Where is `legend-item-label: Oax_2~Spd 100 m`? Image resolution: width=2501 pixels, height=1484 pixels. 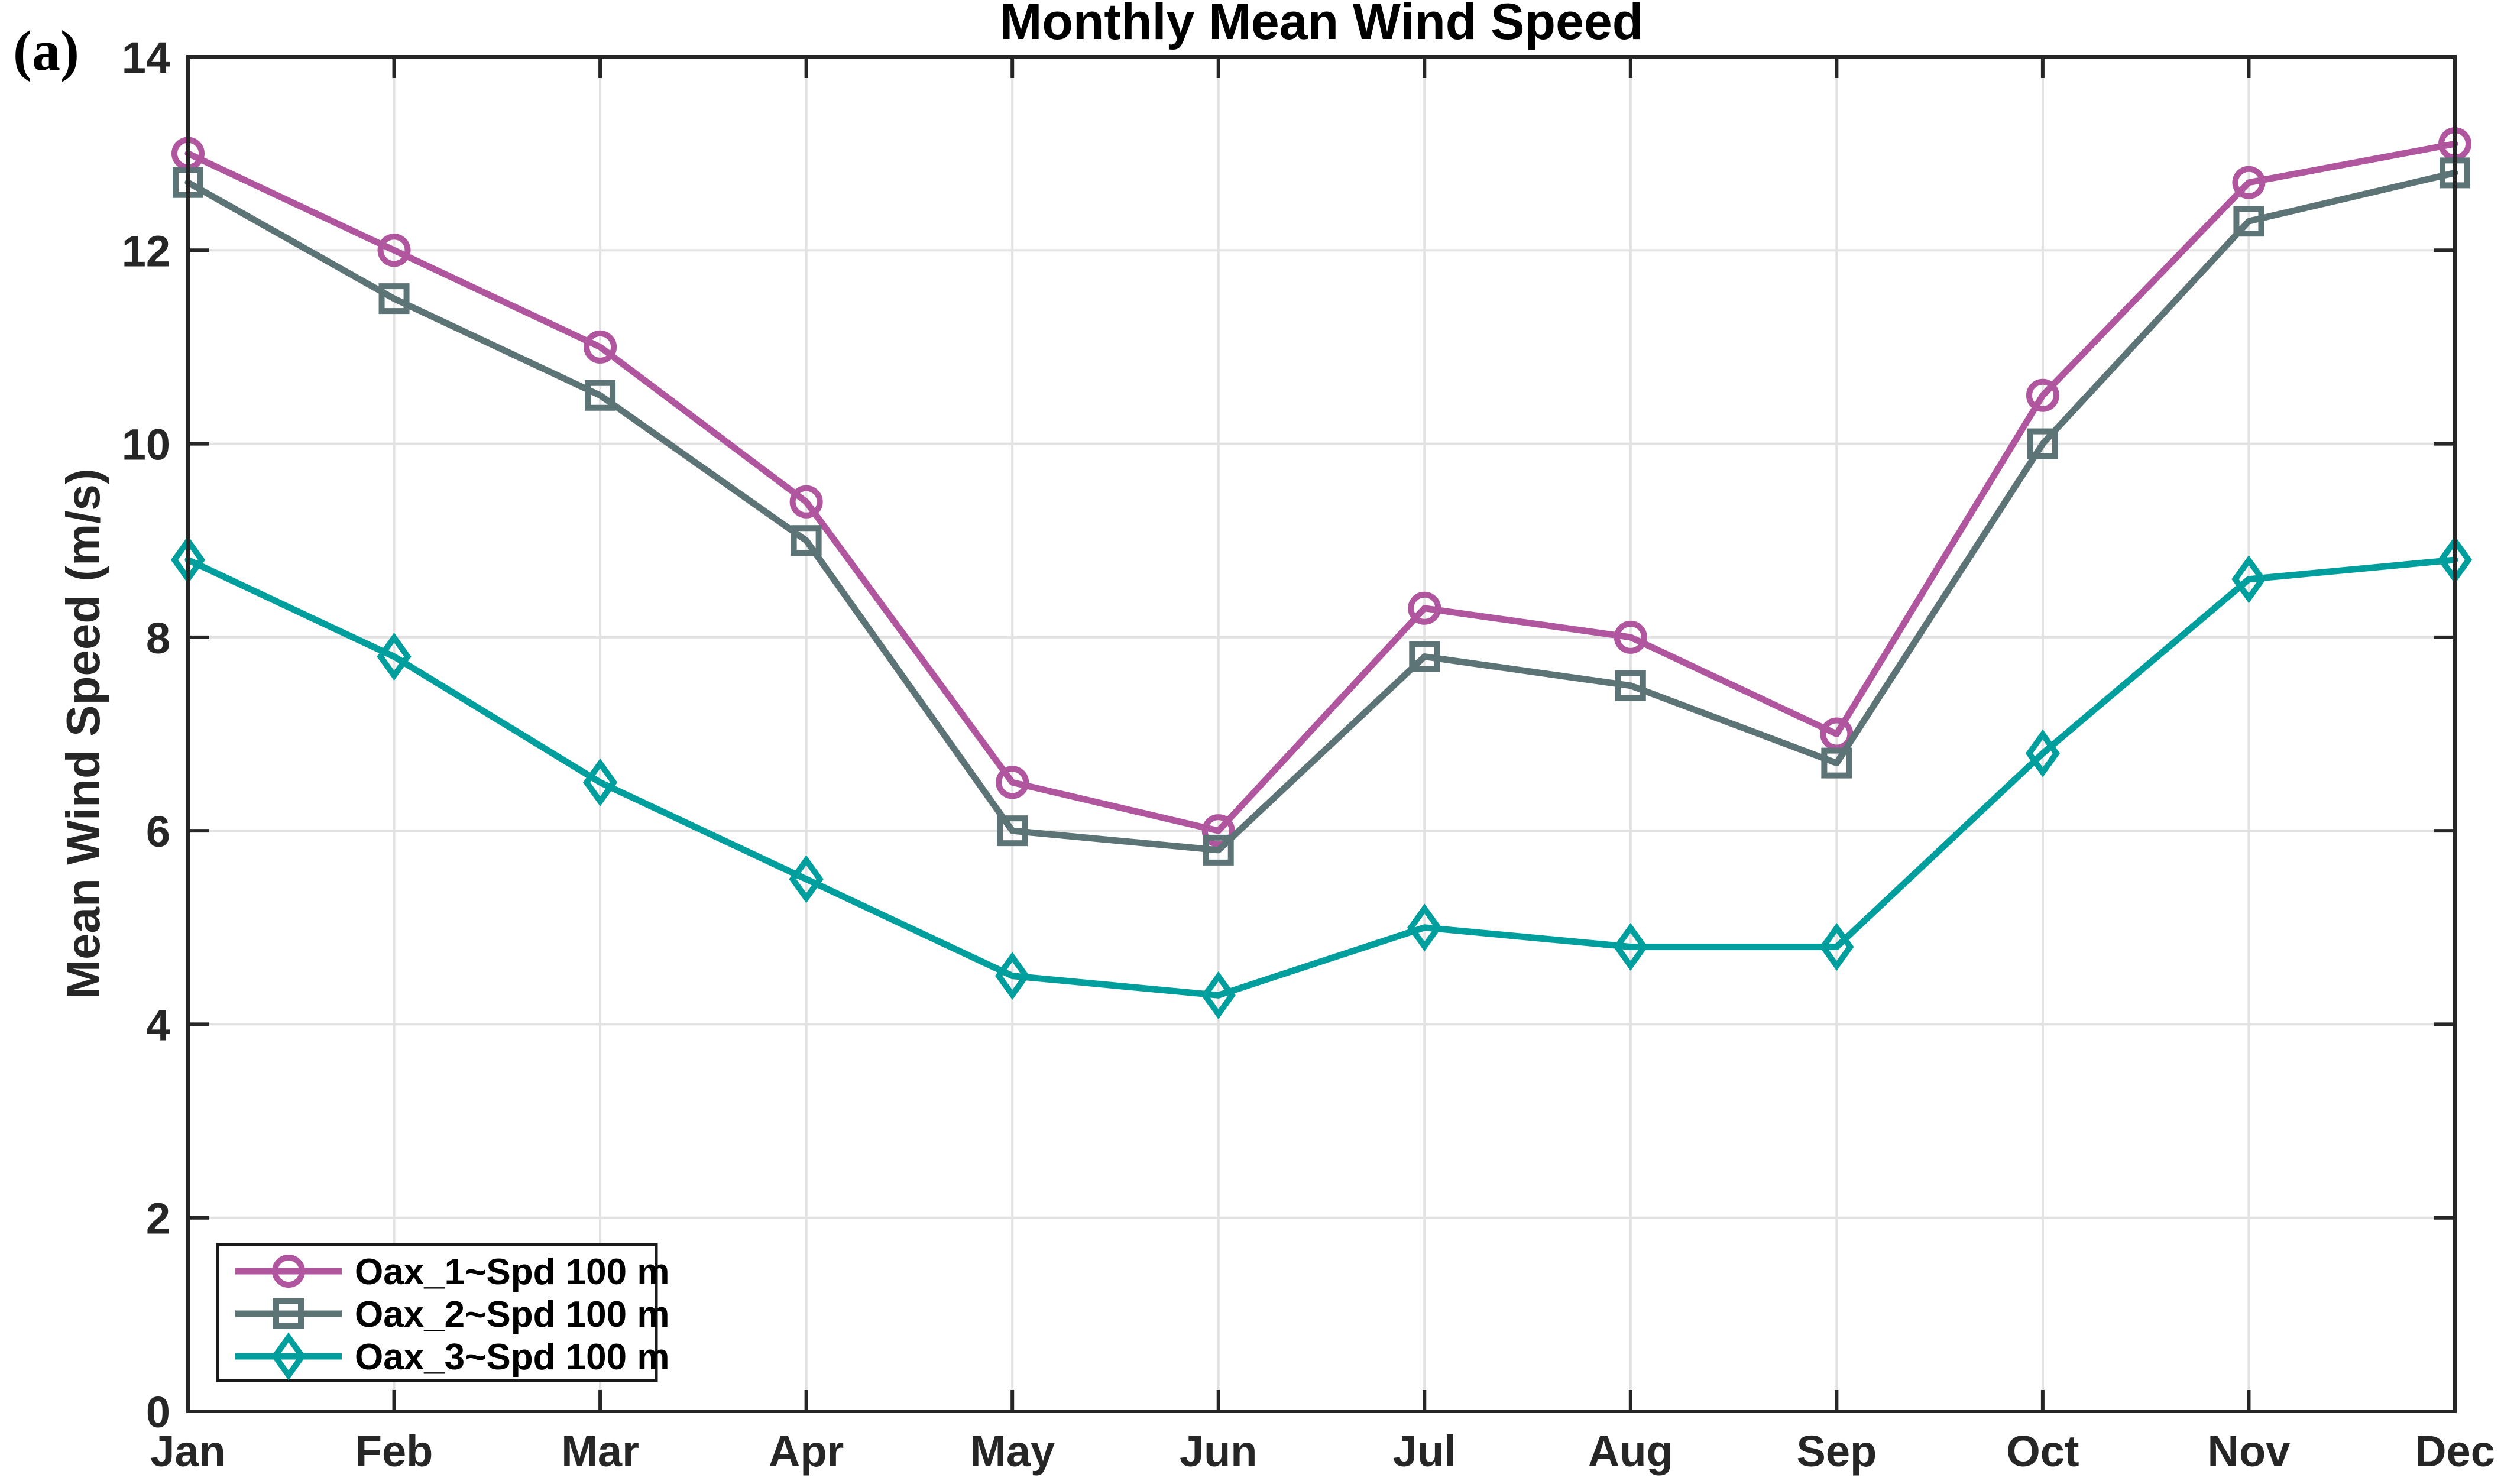 legend-item-label: Oax_2~Spd 100 m is located at coordinates (512, 1314).